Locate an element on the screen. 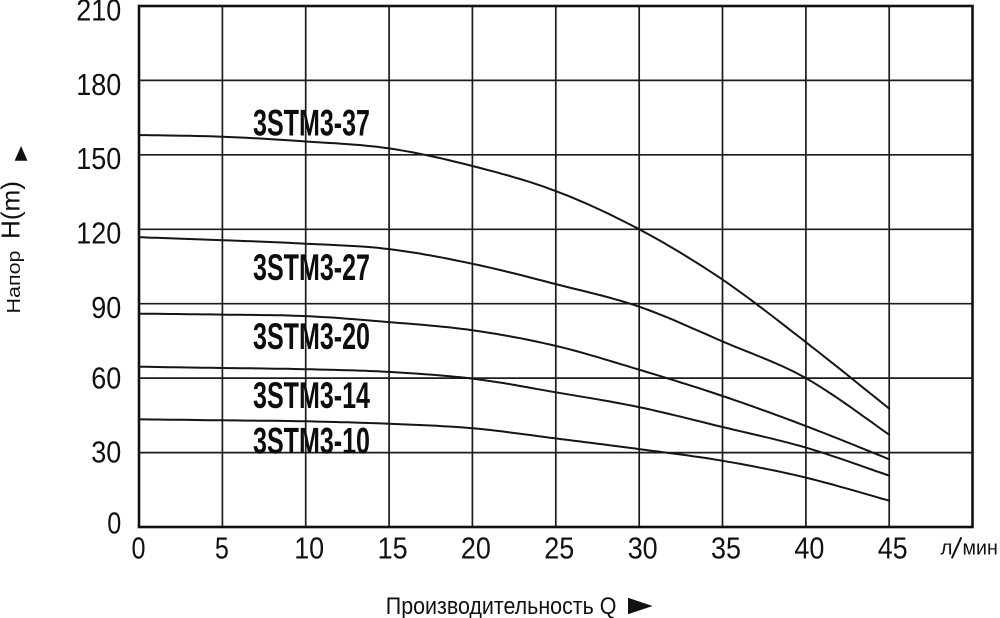  svg-text: 15 is located at coordinates (393, 547).